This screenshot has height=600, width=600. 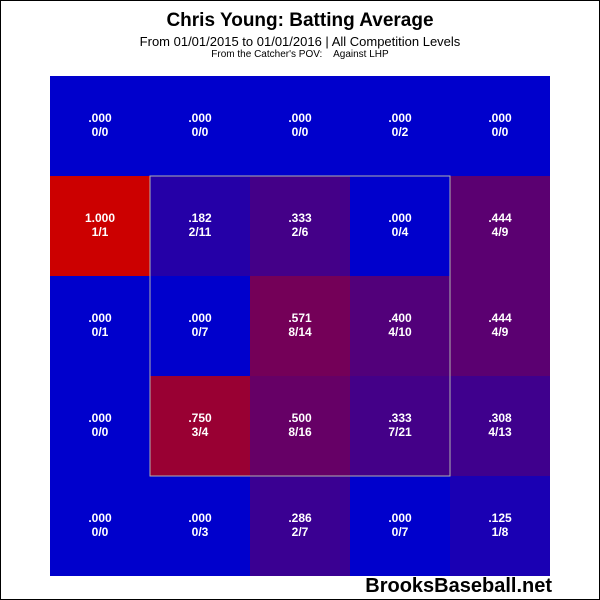 I want to click on cell-average-label: .571, so click(x=300, y=318).